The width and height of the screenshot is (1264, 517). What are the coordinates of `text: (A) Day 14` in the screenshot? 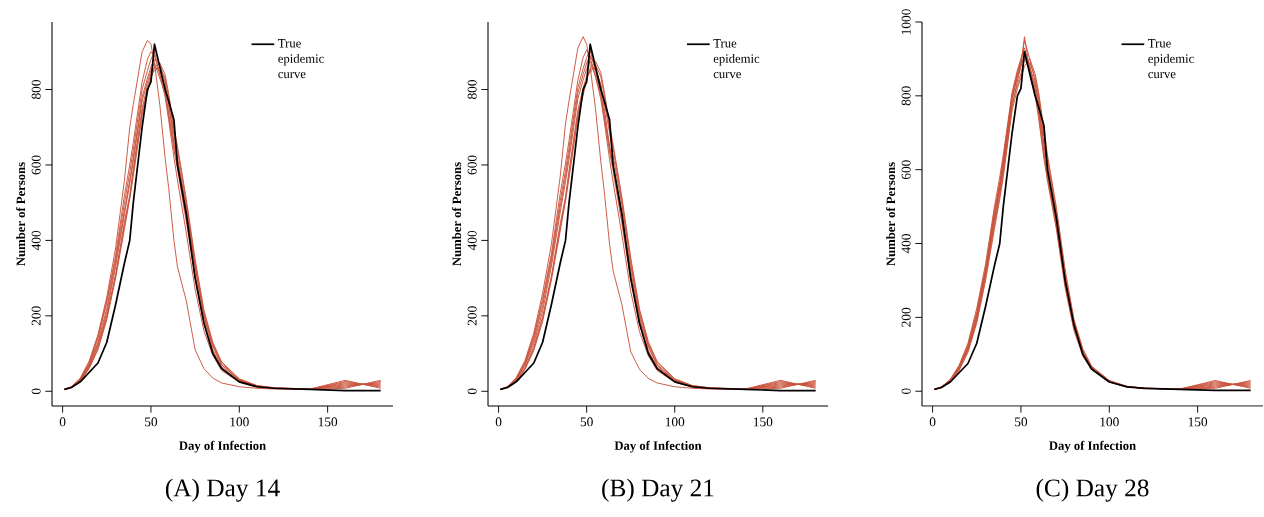 It's located at (222, 490).